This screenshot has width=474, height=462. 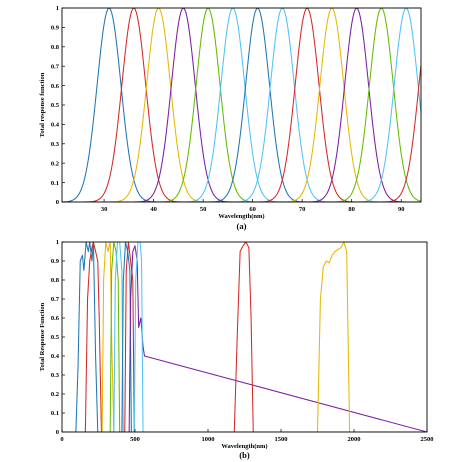 What do you see at coordinates (61, 439) in the screenshot?
I see `x-tick-label: 0` at bounding box center [61, 439].